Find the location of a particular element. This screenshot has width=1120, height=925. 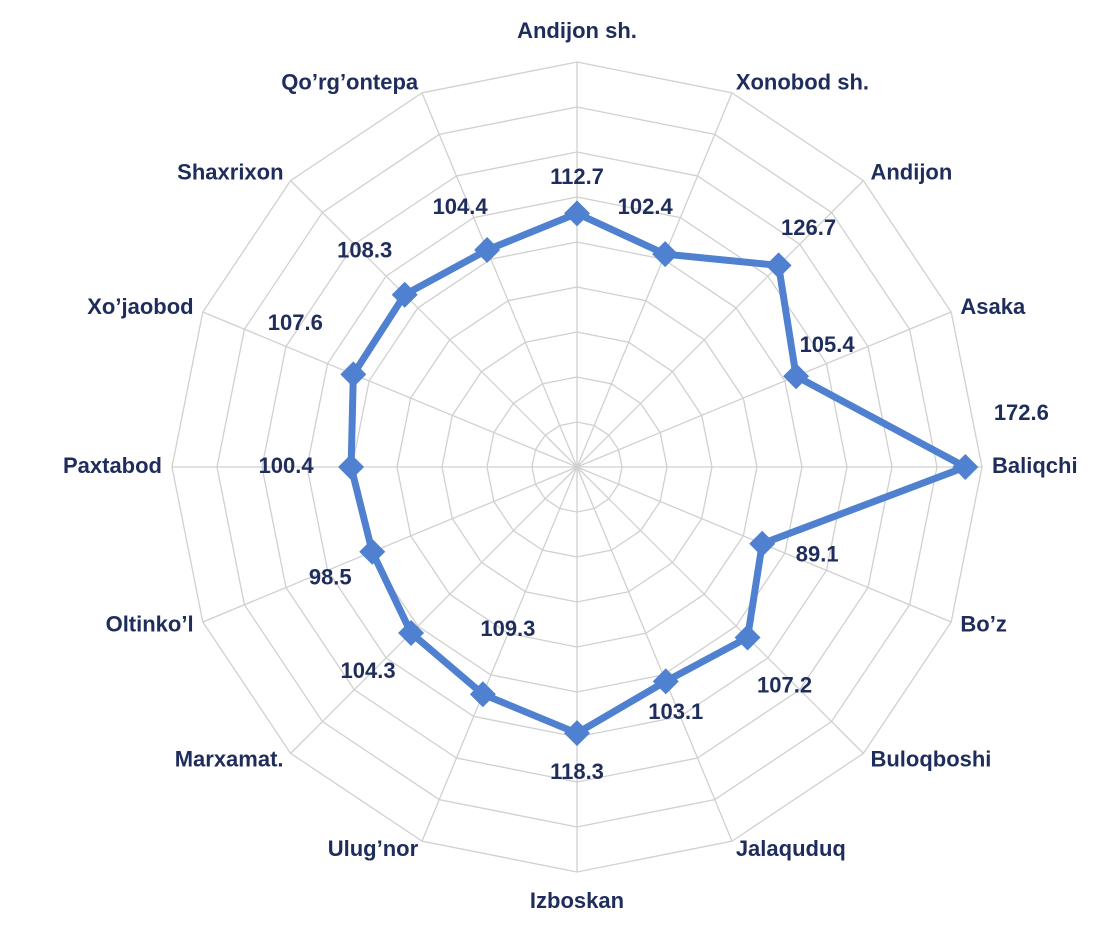

category-label: Buloqboshi is located at coordinates (930, 758).